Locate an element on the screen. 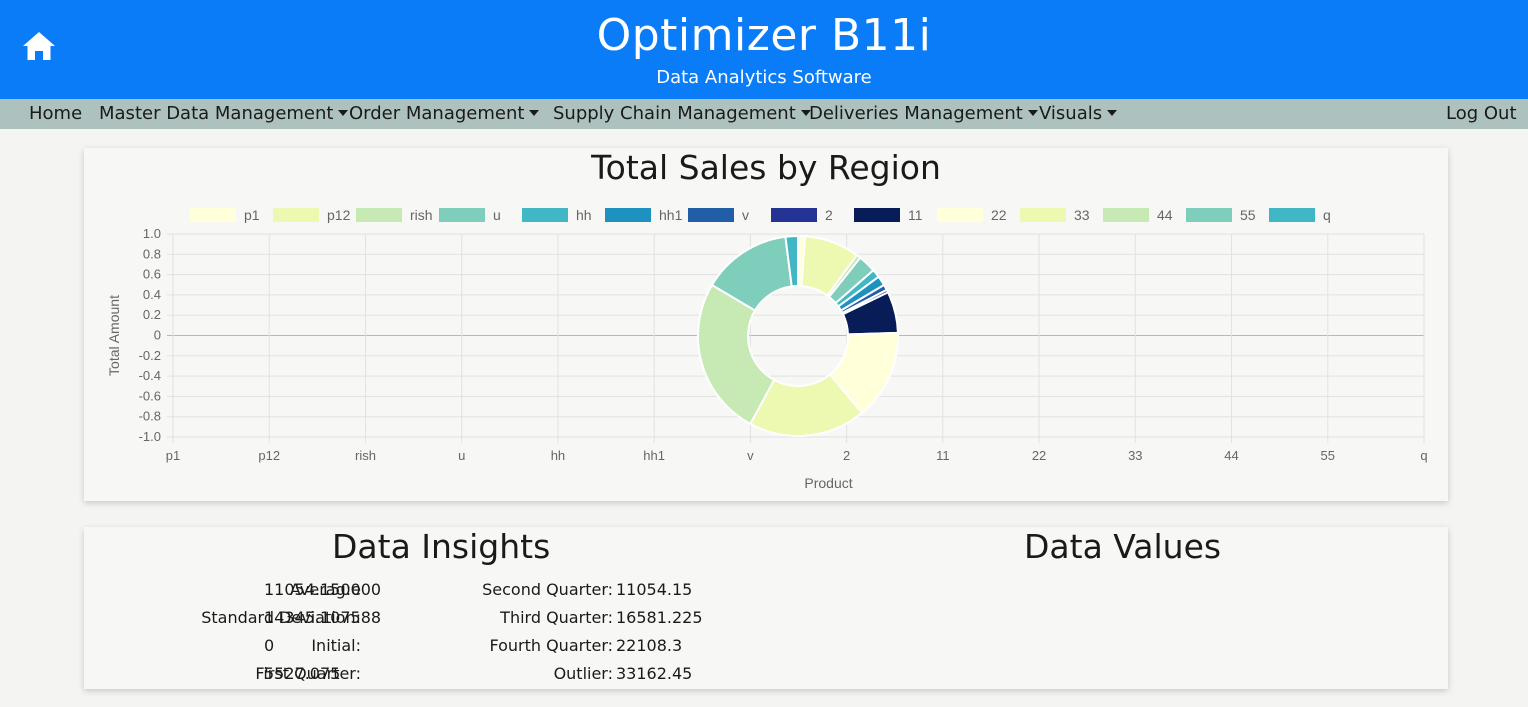  x-tick-label: u is located at coordinates (461, 455).